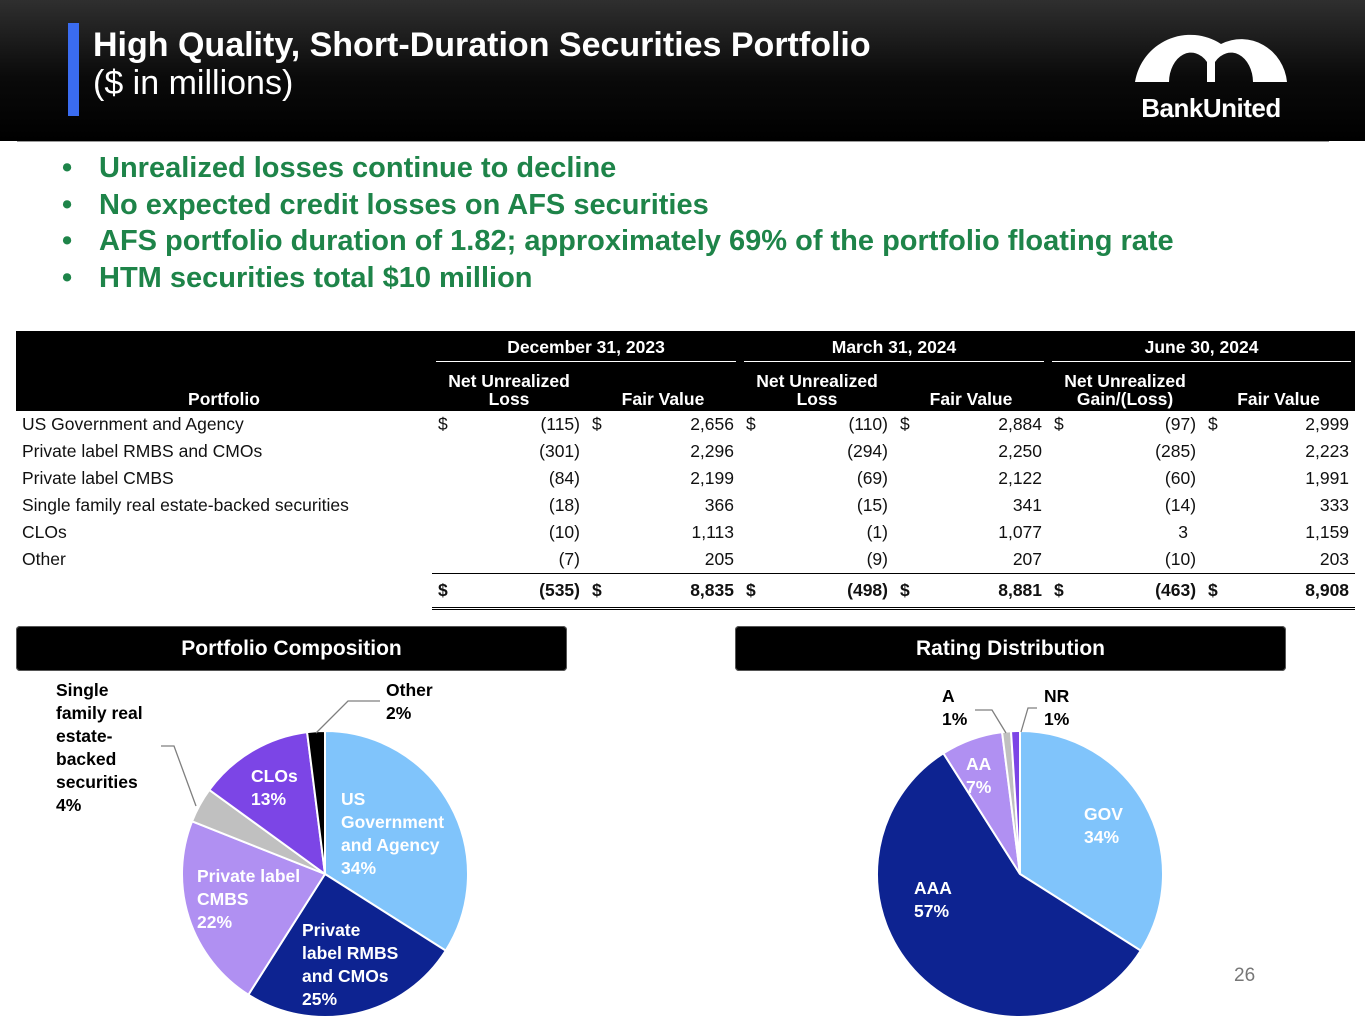 The image size is (1365, 1024). What do you see at coordinates (894, 346) in the screenshot?
I see `period-header: March 31, 2024` at bounding box center [894, 346].